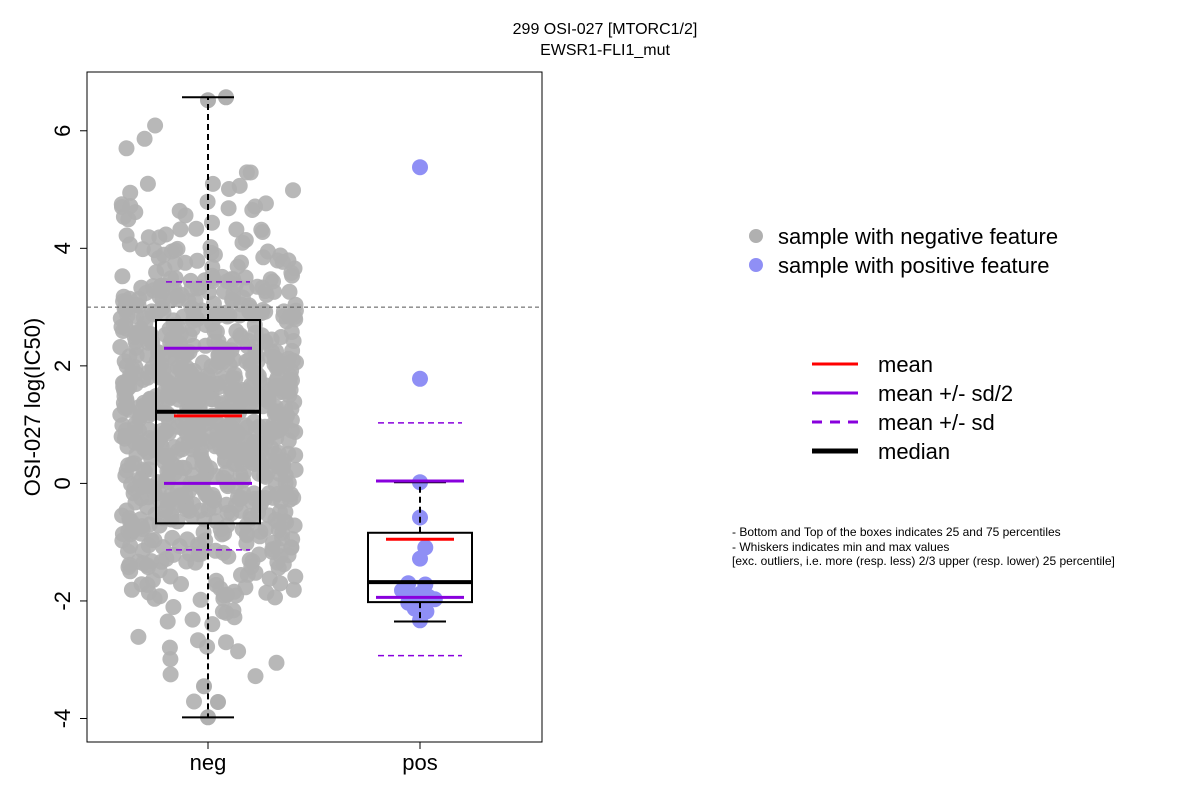 The image size is (1200, 800). Describe the element at coordinates (62, 248) in the screenshot. I see `y-tick-label: 4` at that location.